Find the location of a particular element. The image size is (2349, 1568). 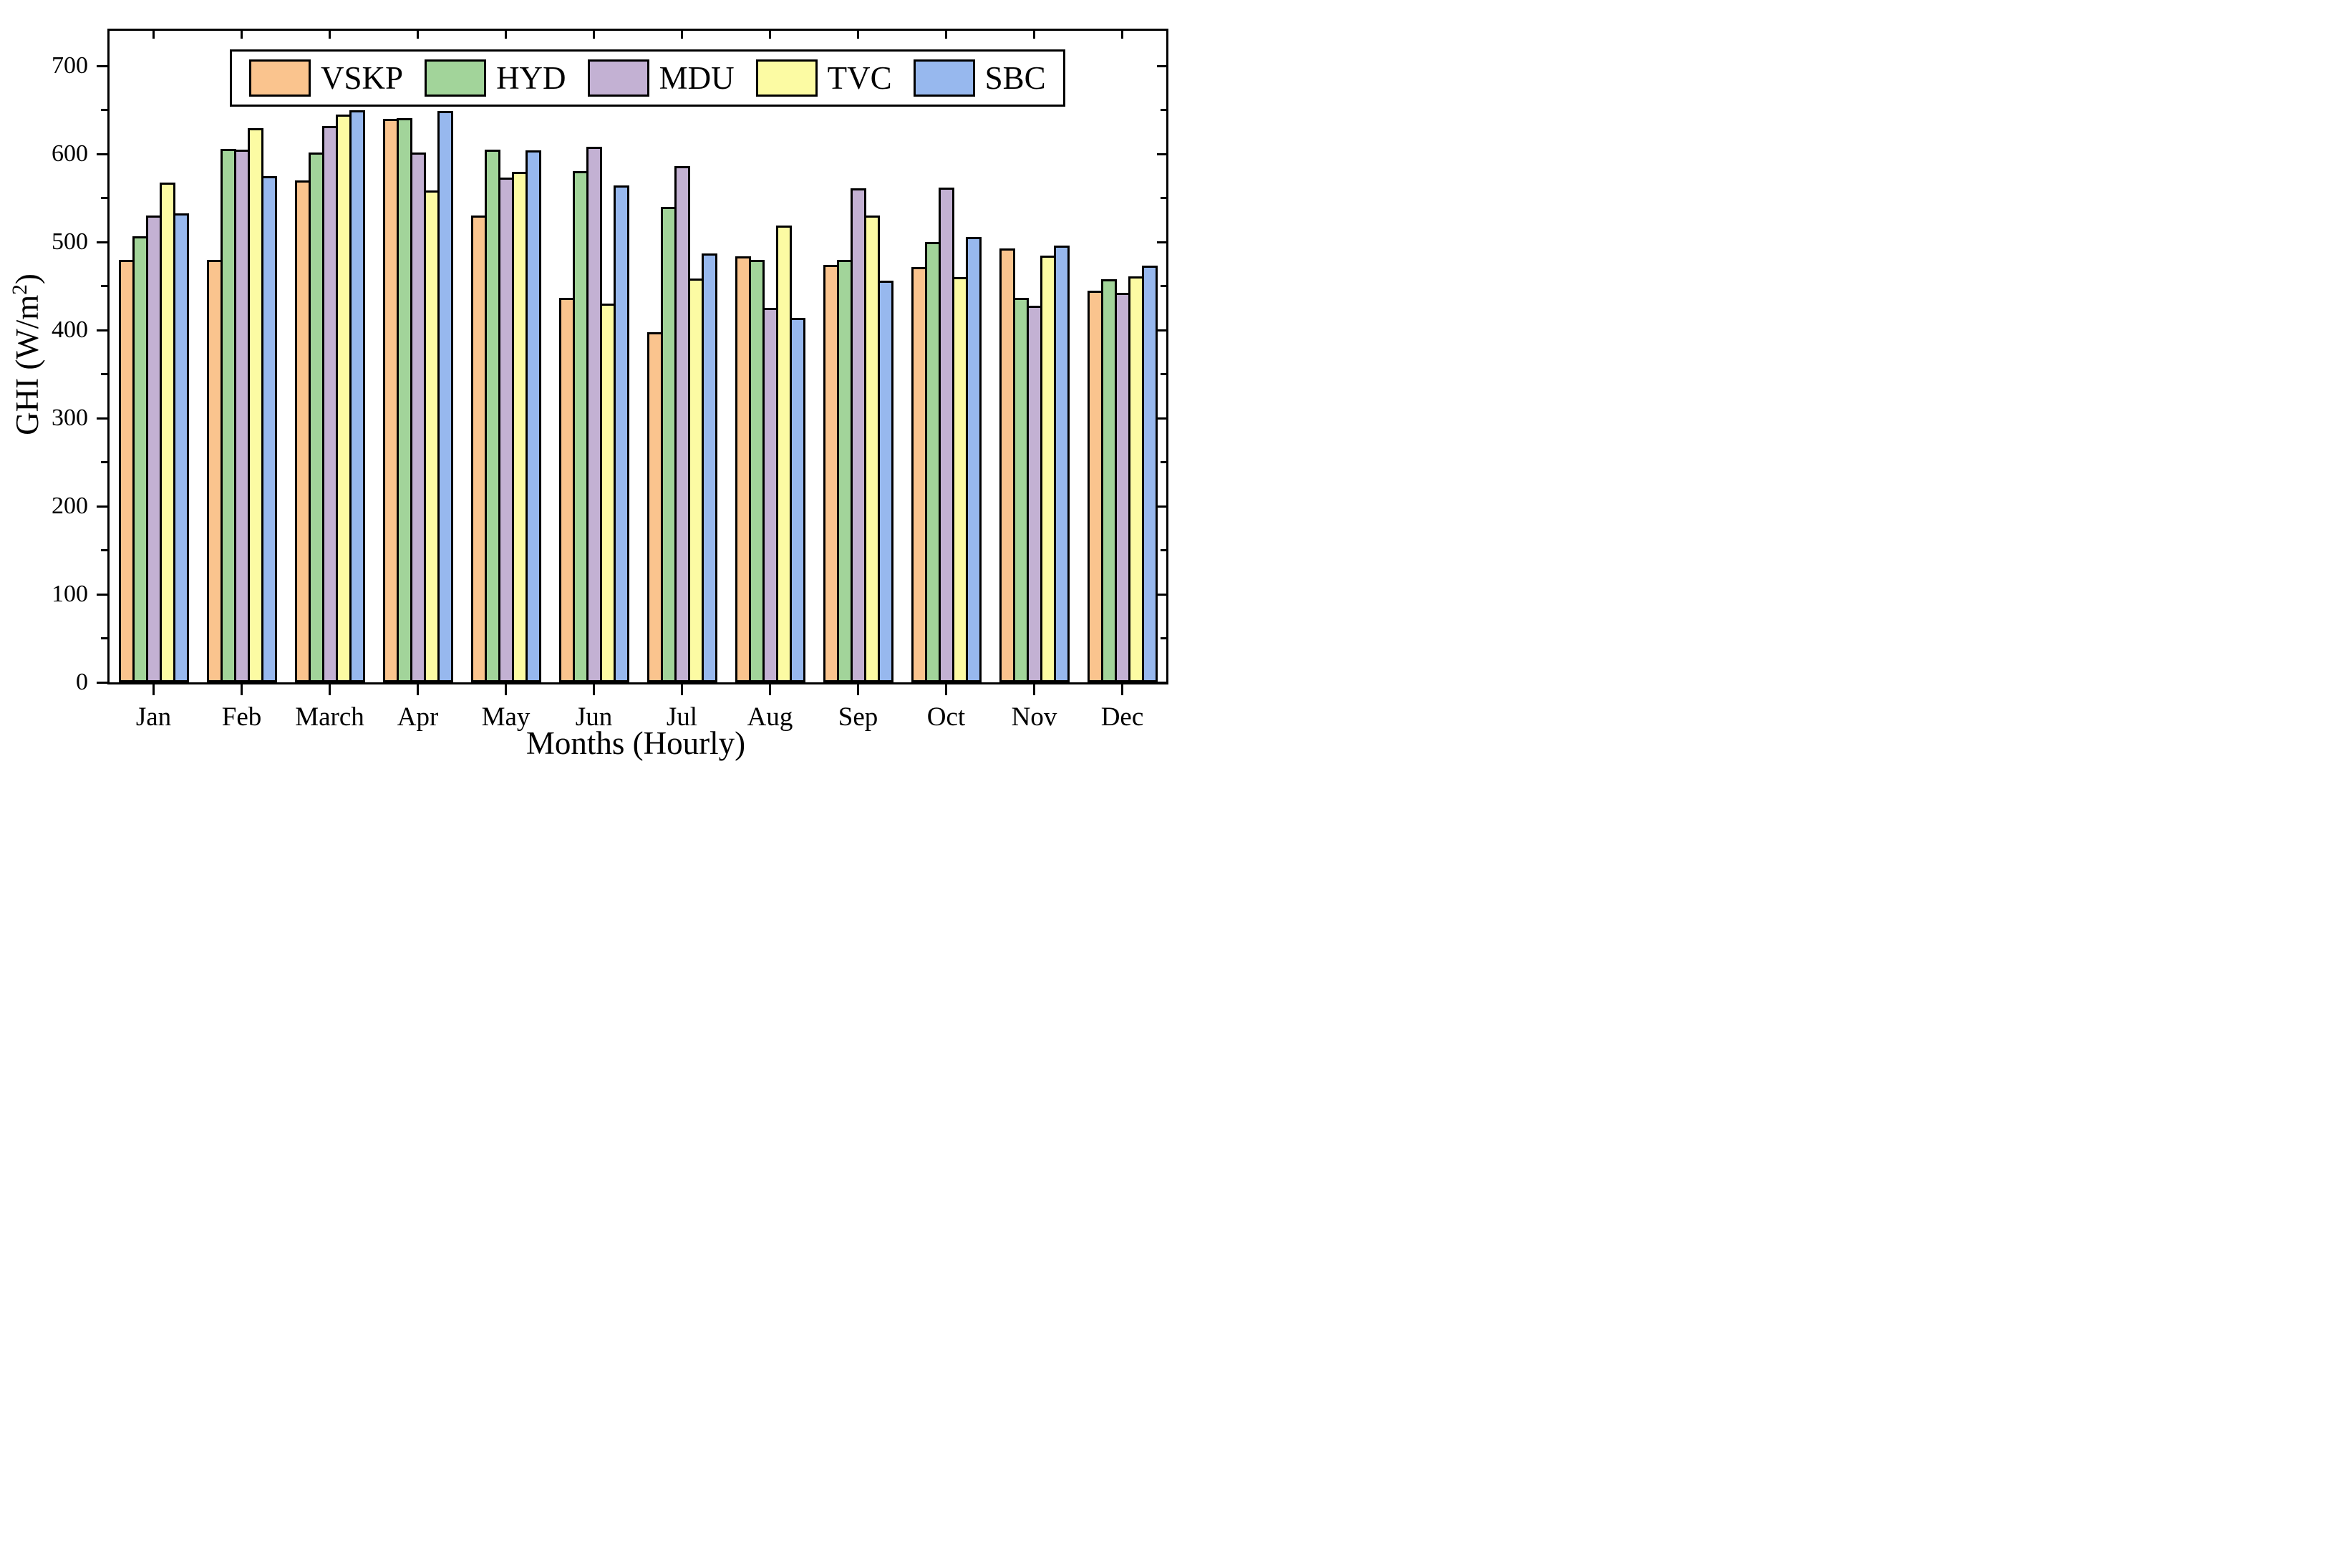

y-tick-label: 200 is located at coordinates (70, 506).